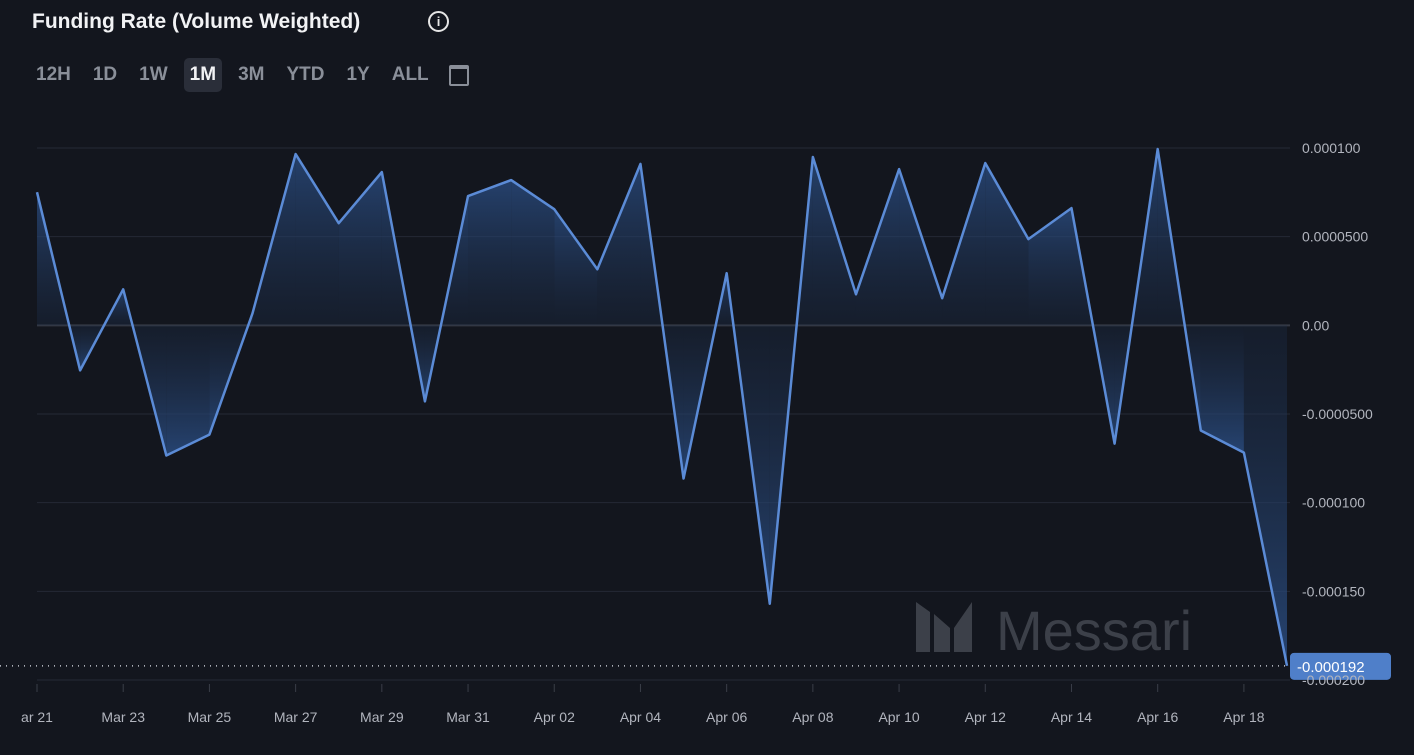  I want to click on range-ytd: YTD, so click(305, 74).